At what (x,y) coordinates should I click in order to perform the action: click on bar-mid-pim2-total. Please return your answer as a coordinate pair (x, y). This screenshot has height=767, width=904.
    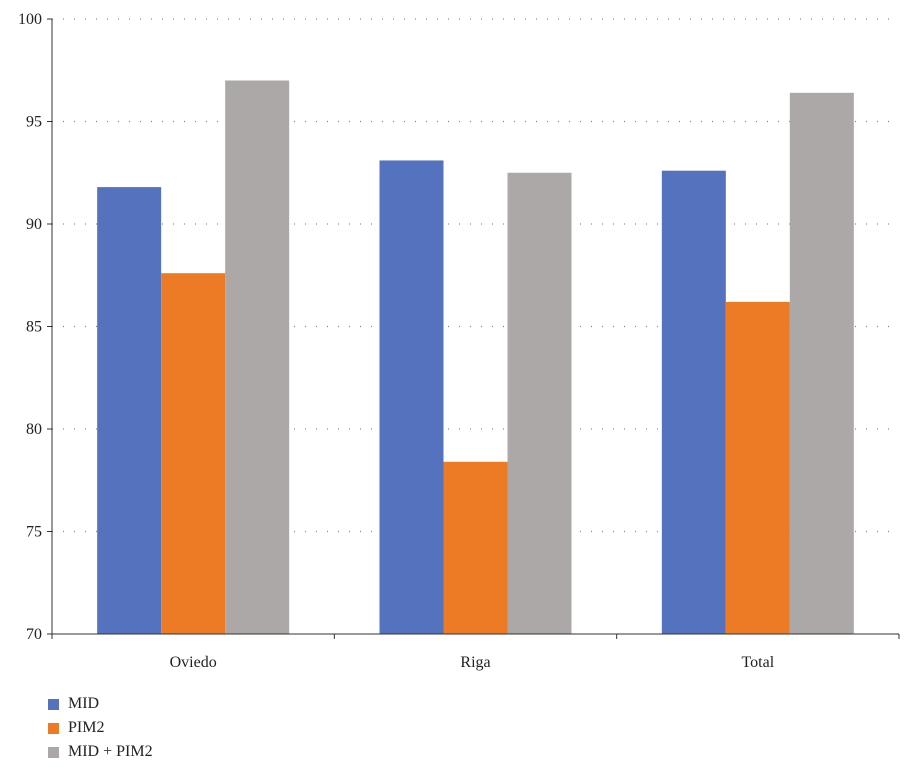
    Looking at the image, I should click on (821, 363).